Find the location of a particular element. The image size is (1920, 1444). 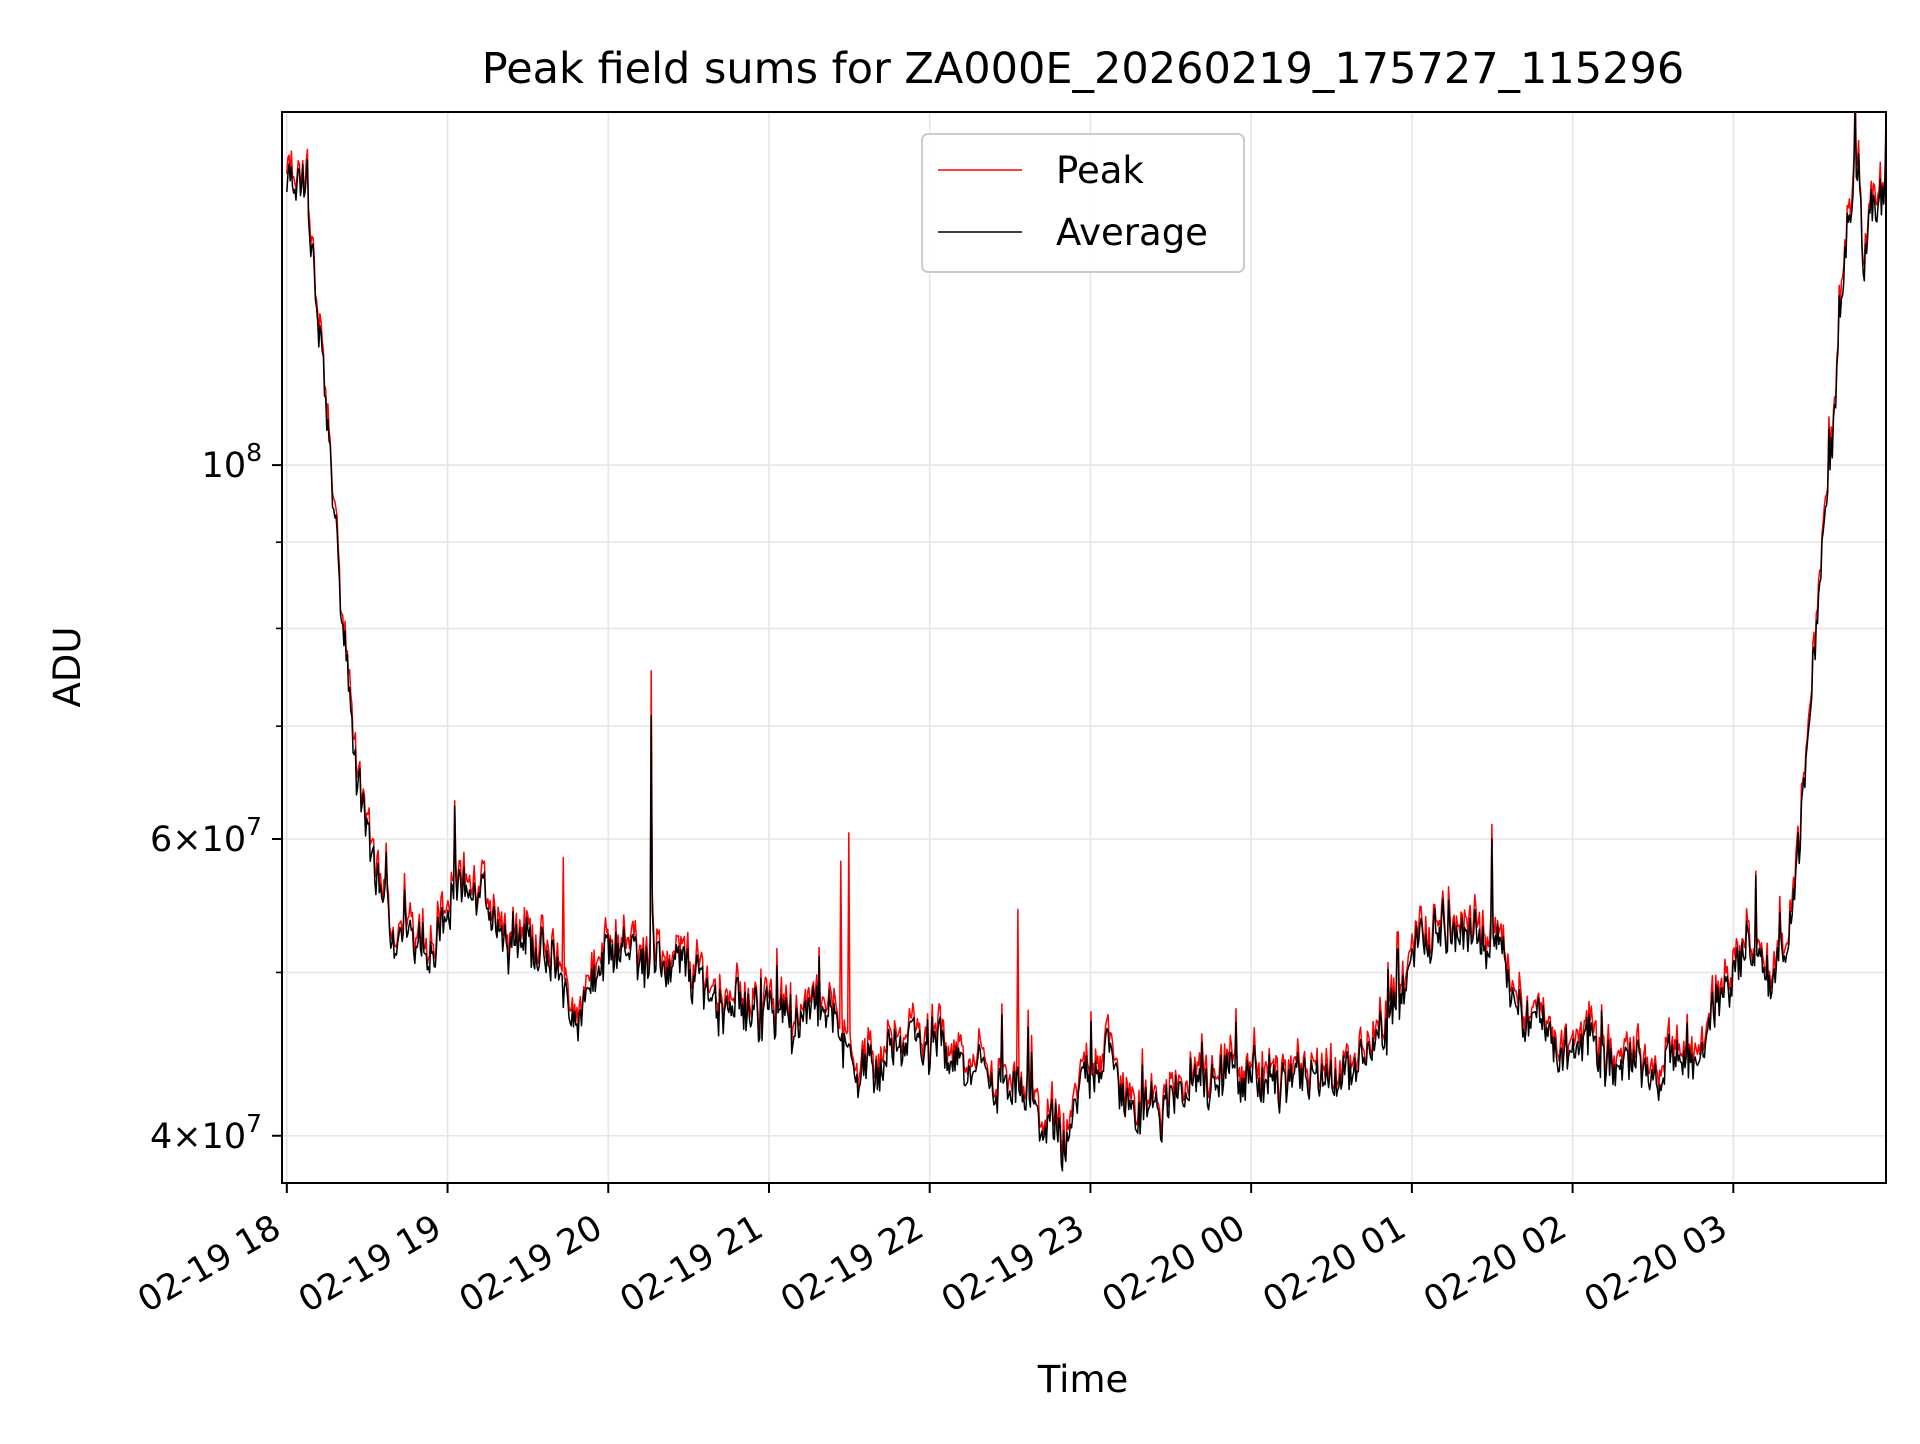

legend-peak-label: Peak is located at coordinates (1100, 170).